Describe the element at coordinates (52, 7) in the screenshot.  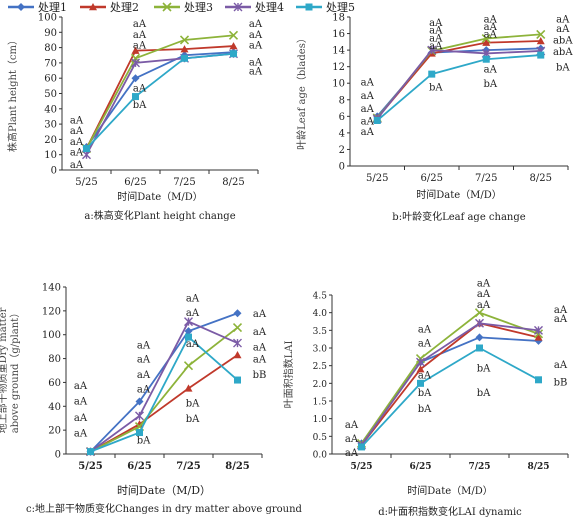
I see `legend-label: 处理1` at that location.